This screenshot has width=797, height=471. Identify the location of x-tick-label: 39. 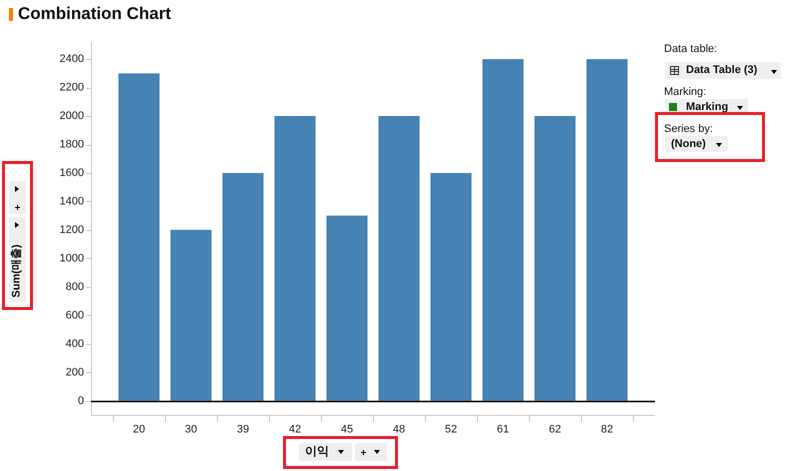
(243, 430).